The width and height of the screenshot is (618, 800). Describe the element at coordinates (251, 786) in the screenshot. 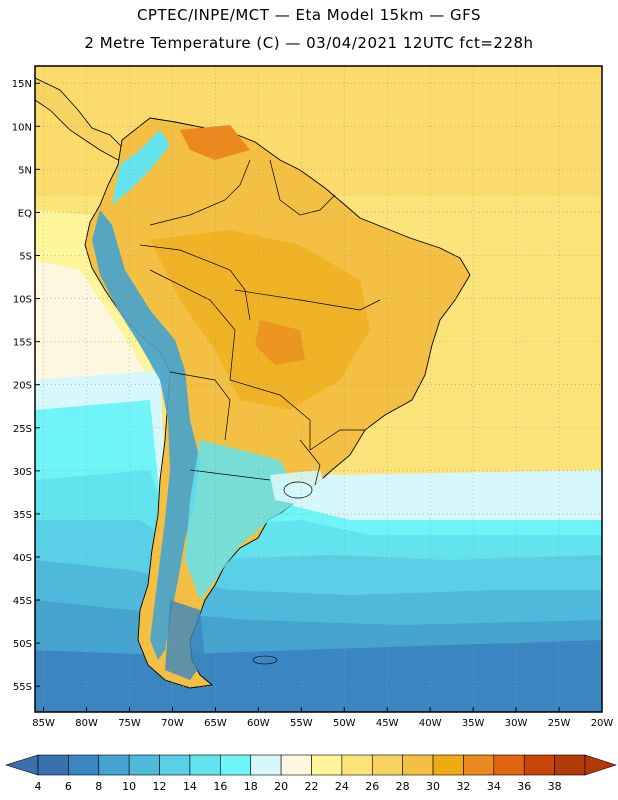

I see `colorbar-tick-label: 18` at that location.